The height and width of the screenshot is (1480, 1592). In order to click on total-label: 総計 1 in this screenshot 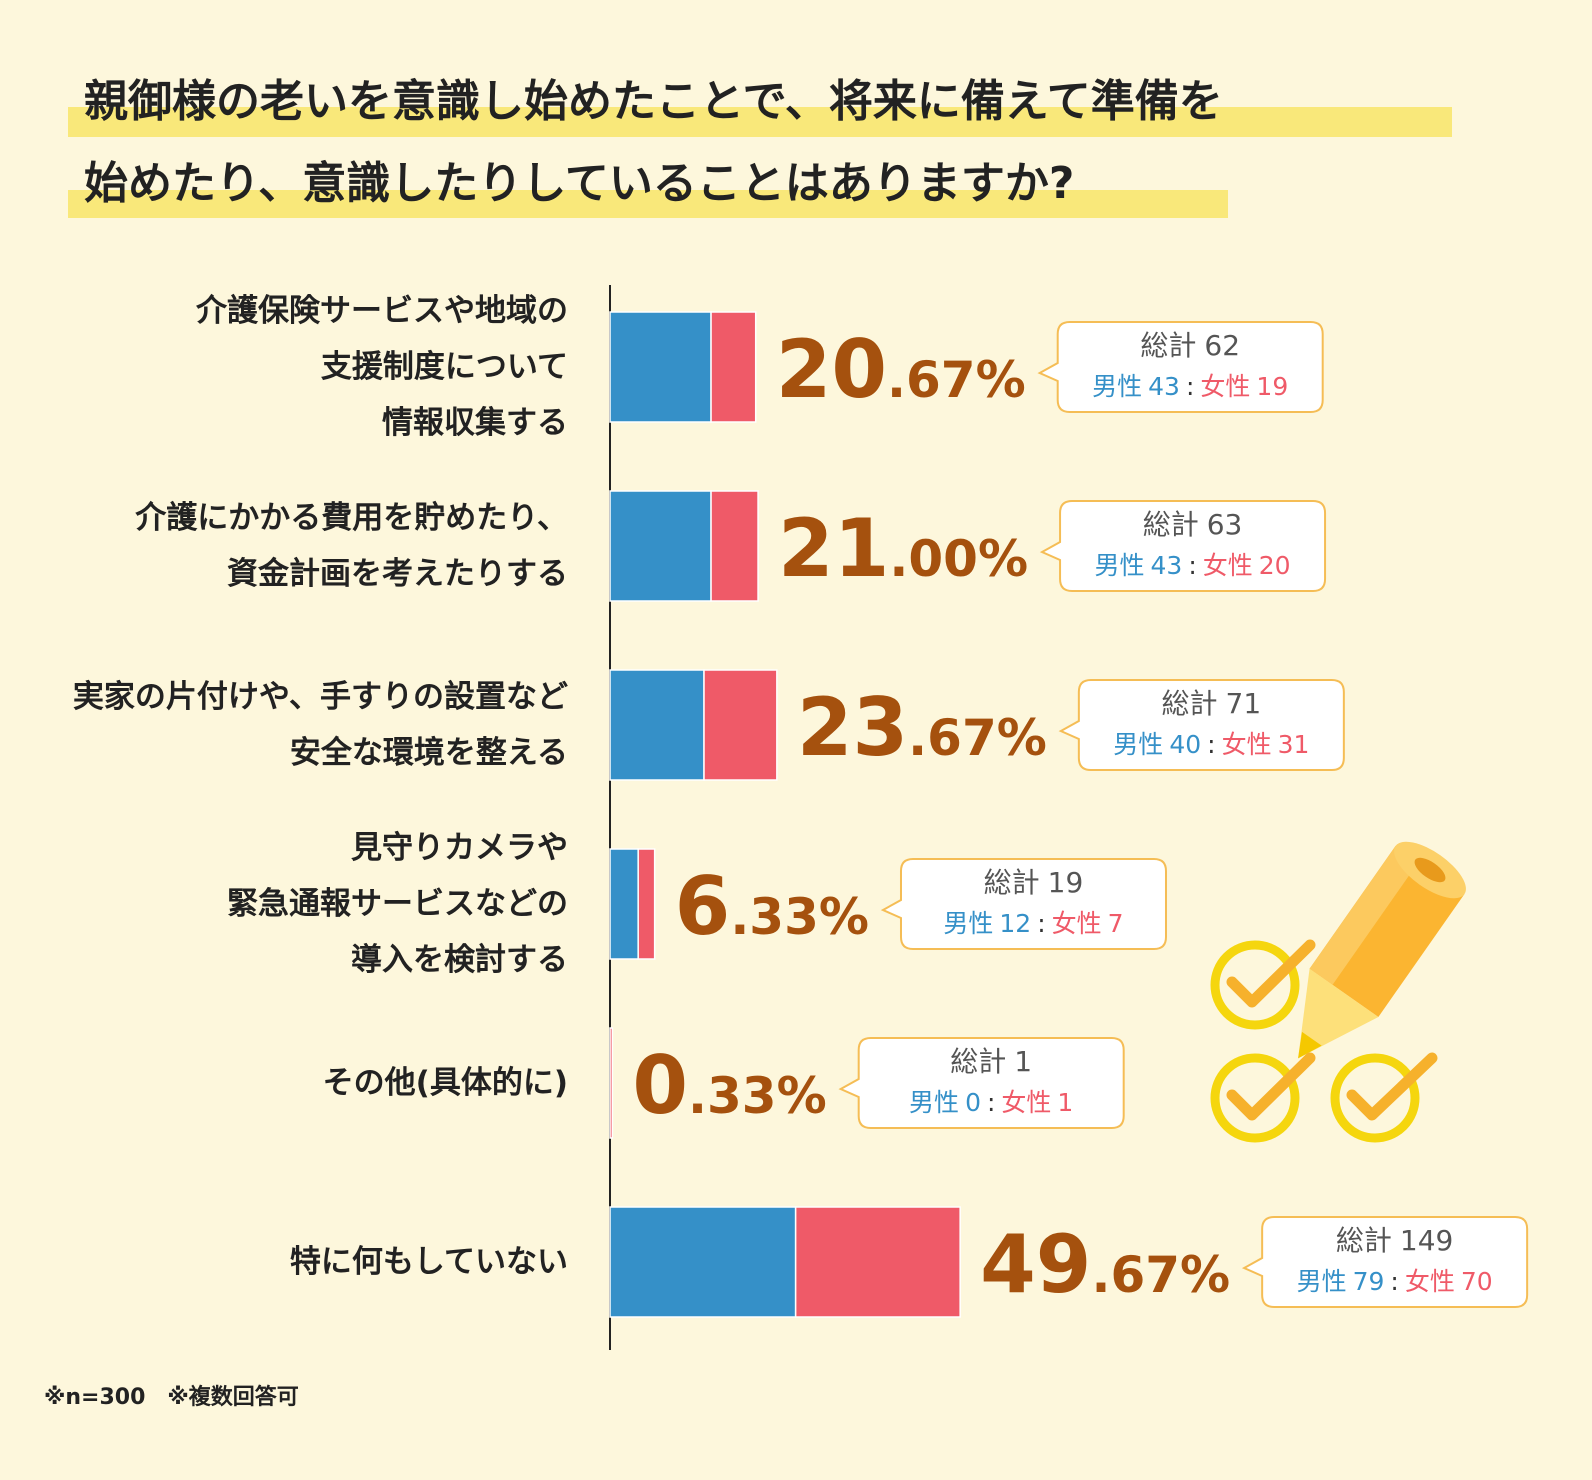, I will do `click(991, 1061)`.